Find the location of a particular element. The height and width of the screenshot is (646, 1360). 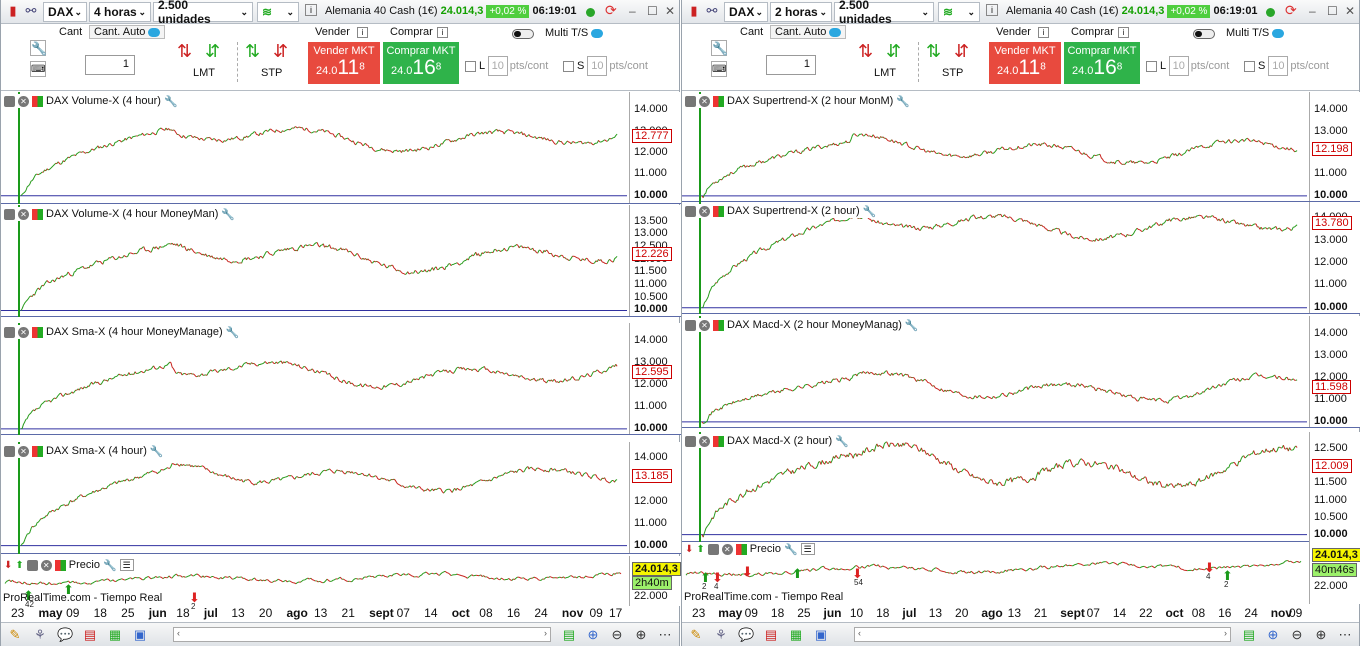

chat-icon: 💬 is located at coordinates (746, 634).